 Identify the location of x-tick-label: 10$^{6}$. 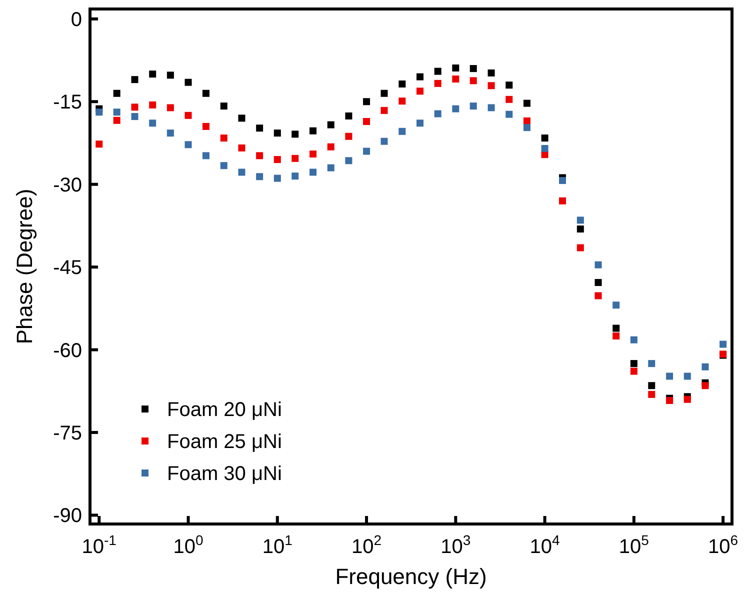
(723, 545).